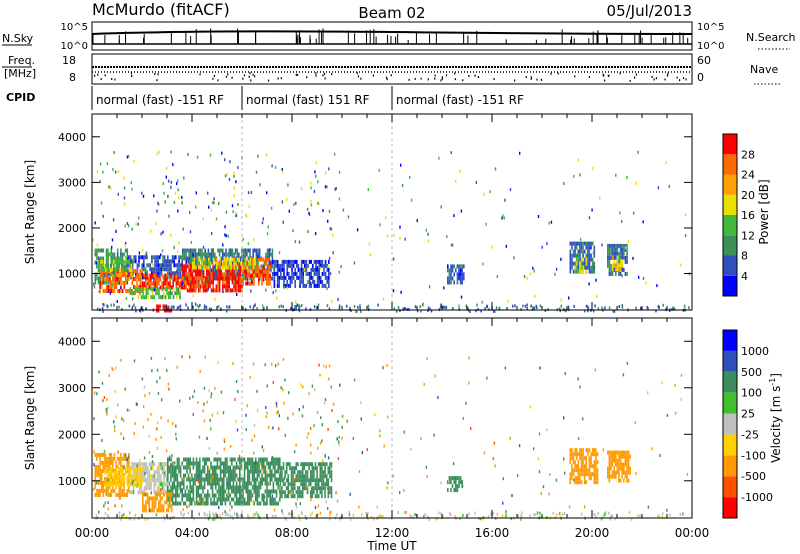 The width and height of the screenshot is (800, 554). Describe the element at coordinates (308, 100) in the screenshot. I see `cpid-segment-label: normal (fast) 151 RF` at that location.